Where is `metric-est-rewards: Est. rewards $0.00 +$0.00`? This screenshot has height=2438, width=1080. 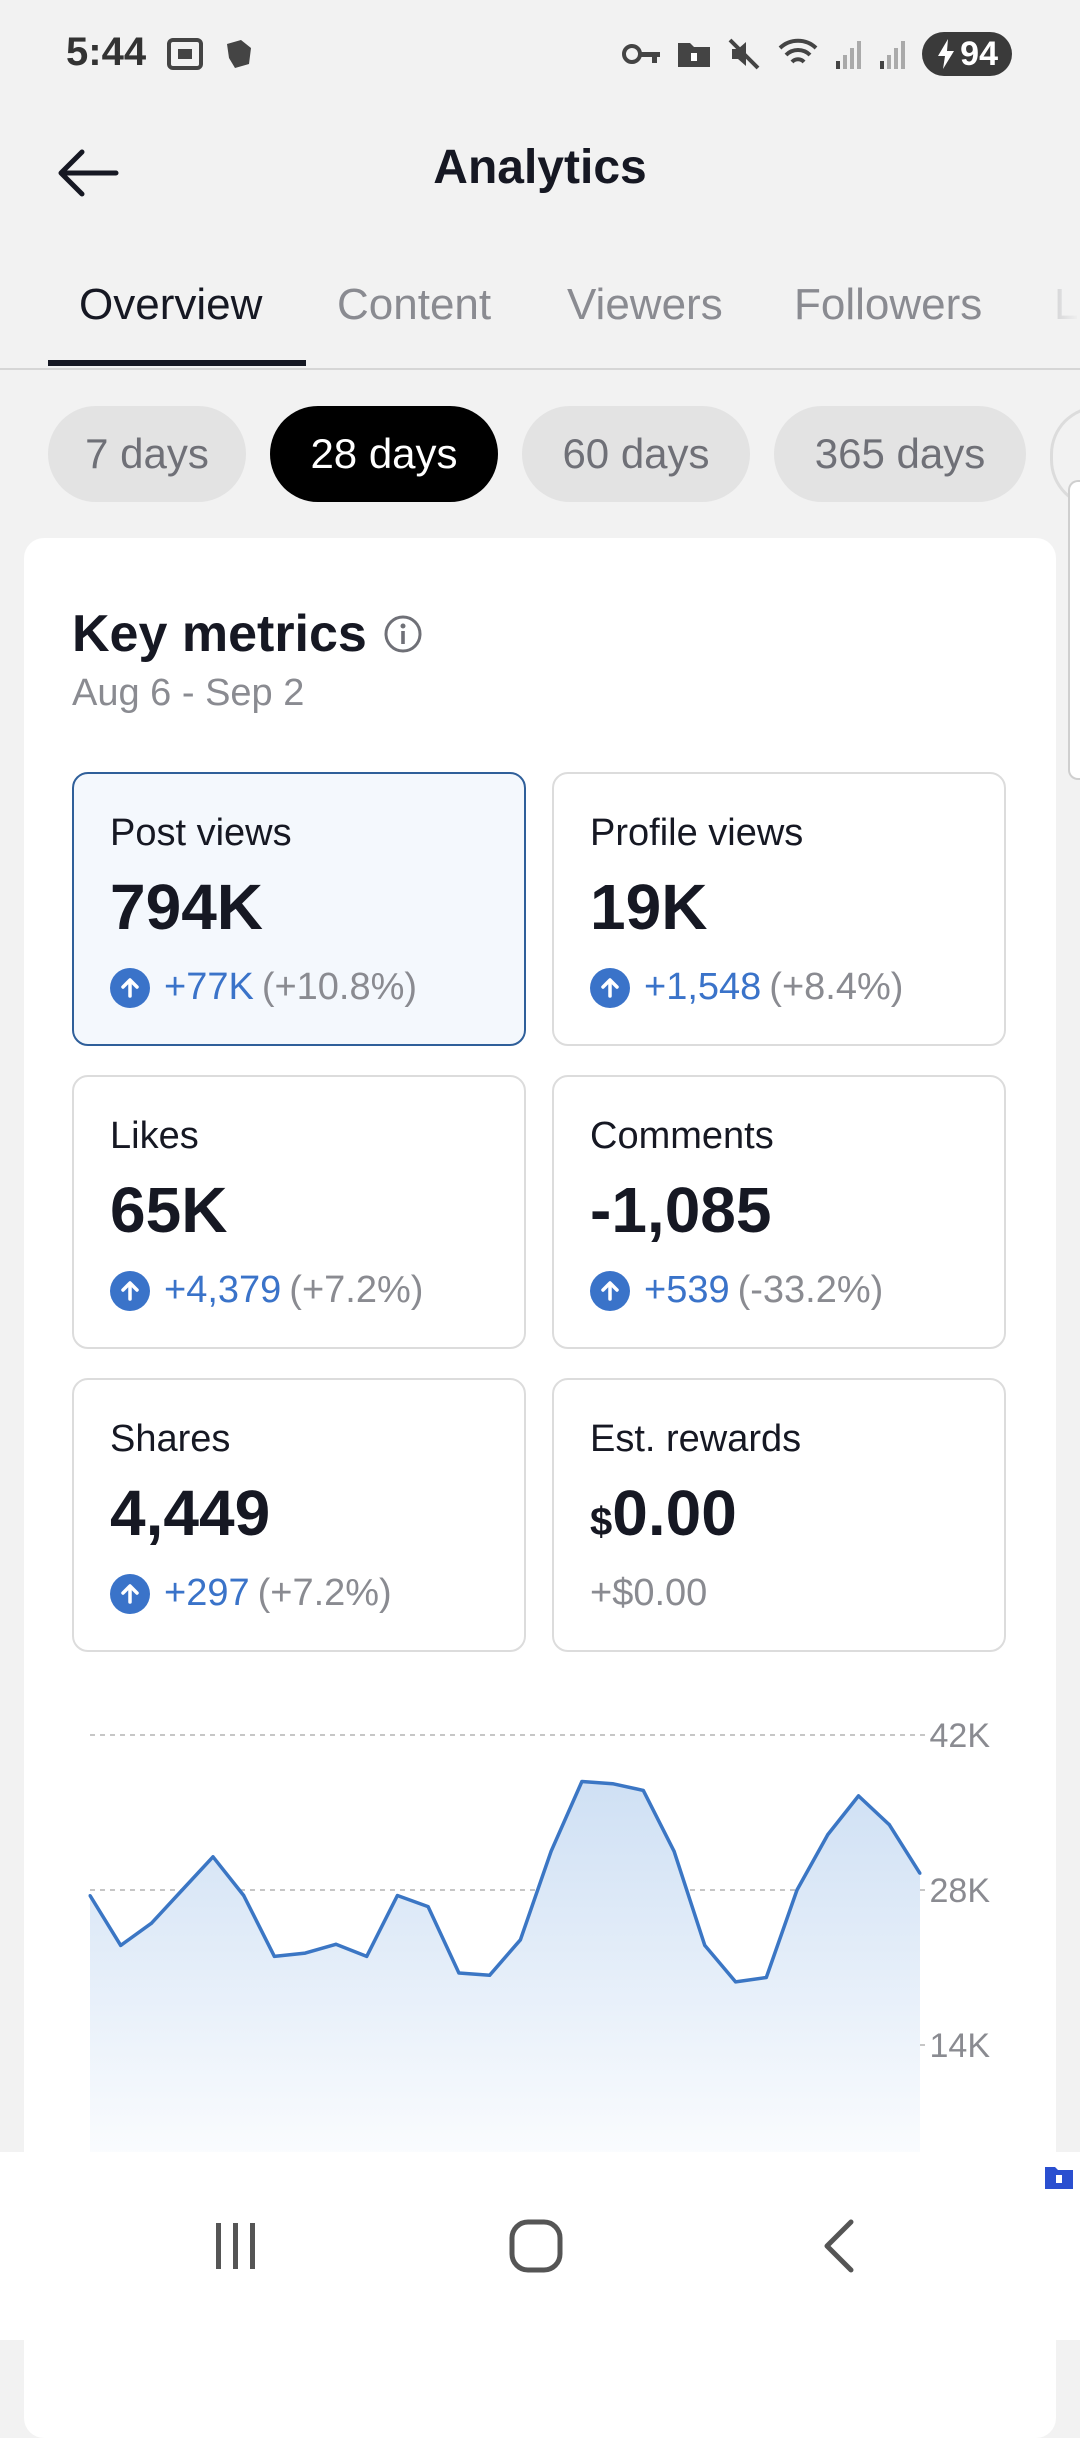 metric-est-rewards: Est. rewards $0.00 +$0.00 is located at coordinates (779, 1515).